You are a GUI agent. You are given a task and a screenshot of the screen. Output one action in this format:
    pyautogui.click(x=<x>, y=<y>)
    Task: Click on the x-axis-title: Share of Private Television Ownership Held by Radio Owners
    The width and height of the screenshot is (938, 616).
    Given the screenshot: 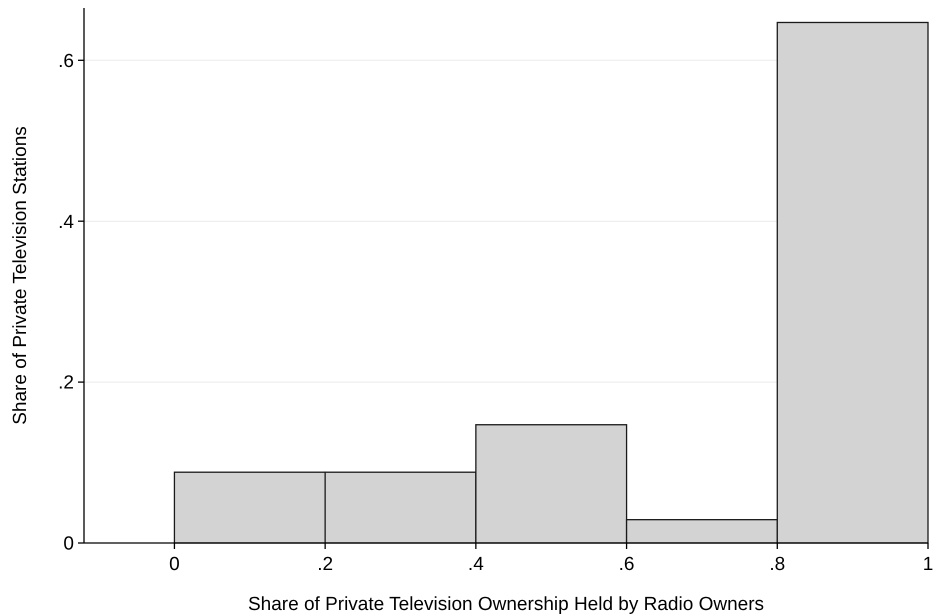 What is the action you would take?
    pyautogui.click(x=506, y=604)
    